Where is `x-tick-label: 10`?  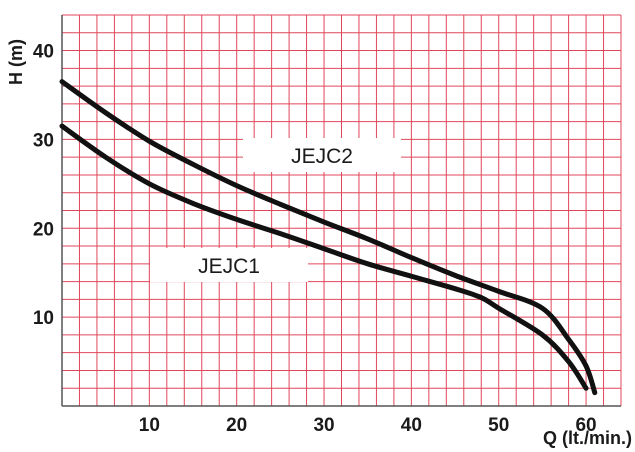 x-tick-label: 10 is located at coordinates (149, 425).